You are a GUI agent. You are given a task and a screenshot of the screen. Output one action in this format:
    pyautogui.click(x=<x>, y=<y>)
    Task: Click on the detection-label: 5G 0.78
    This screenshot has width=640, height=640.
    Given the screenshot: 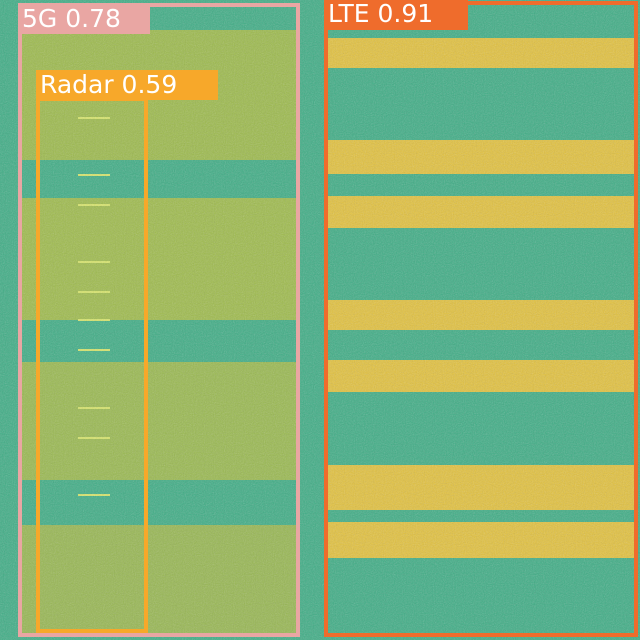 What is the action you would take?
    pyautogui.click(x=71, y=18)
    